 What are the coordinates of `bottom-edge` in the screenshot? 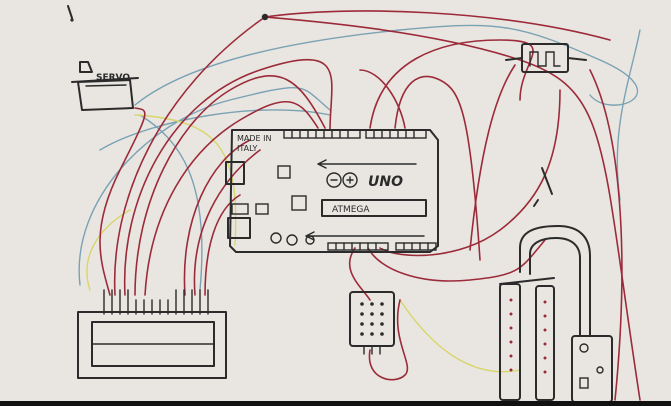 It's located at (335, 403).